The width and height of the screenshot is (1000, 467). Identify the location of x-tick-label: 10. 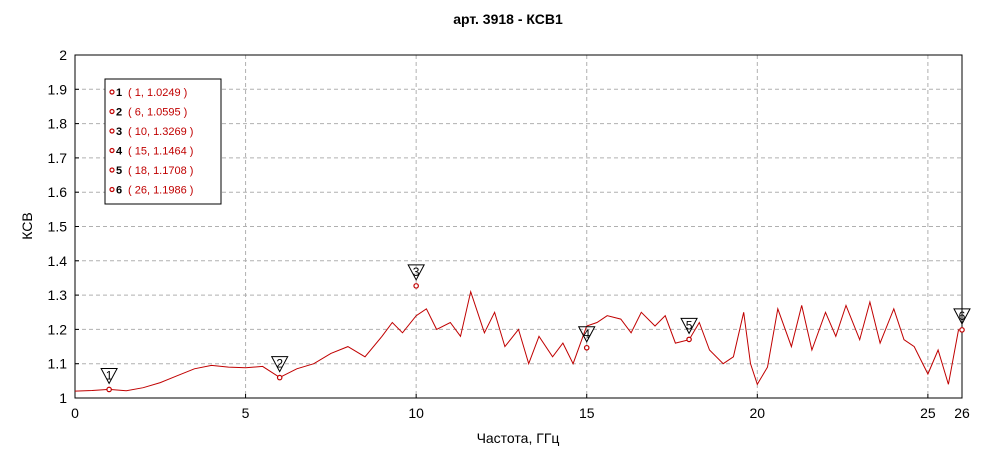
(416, 413).